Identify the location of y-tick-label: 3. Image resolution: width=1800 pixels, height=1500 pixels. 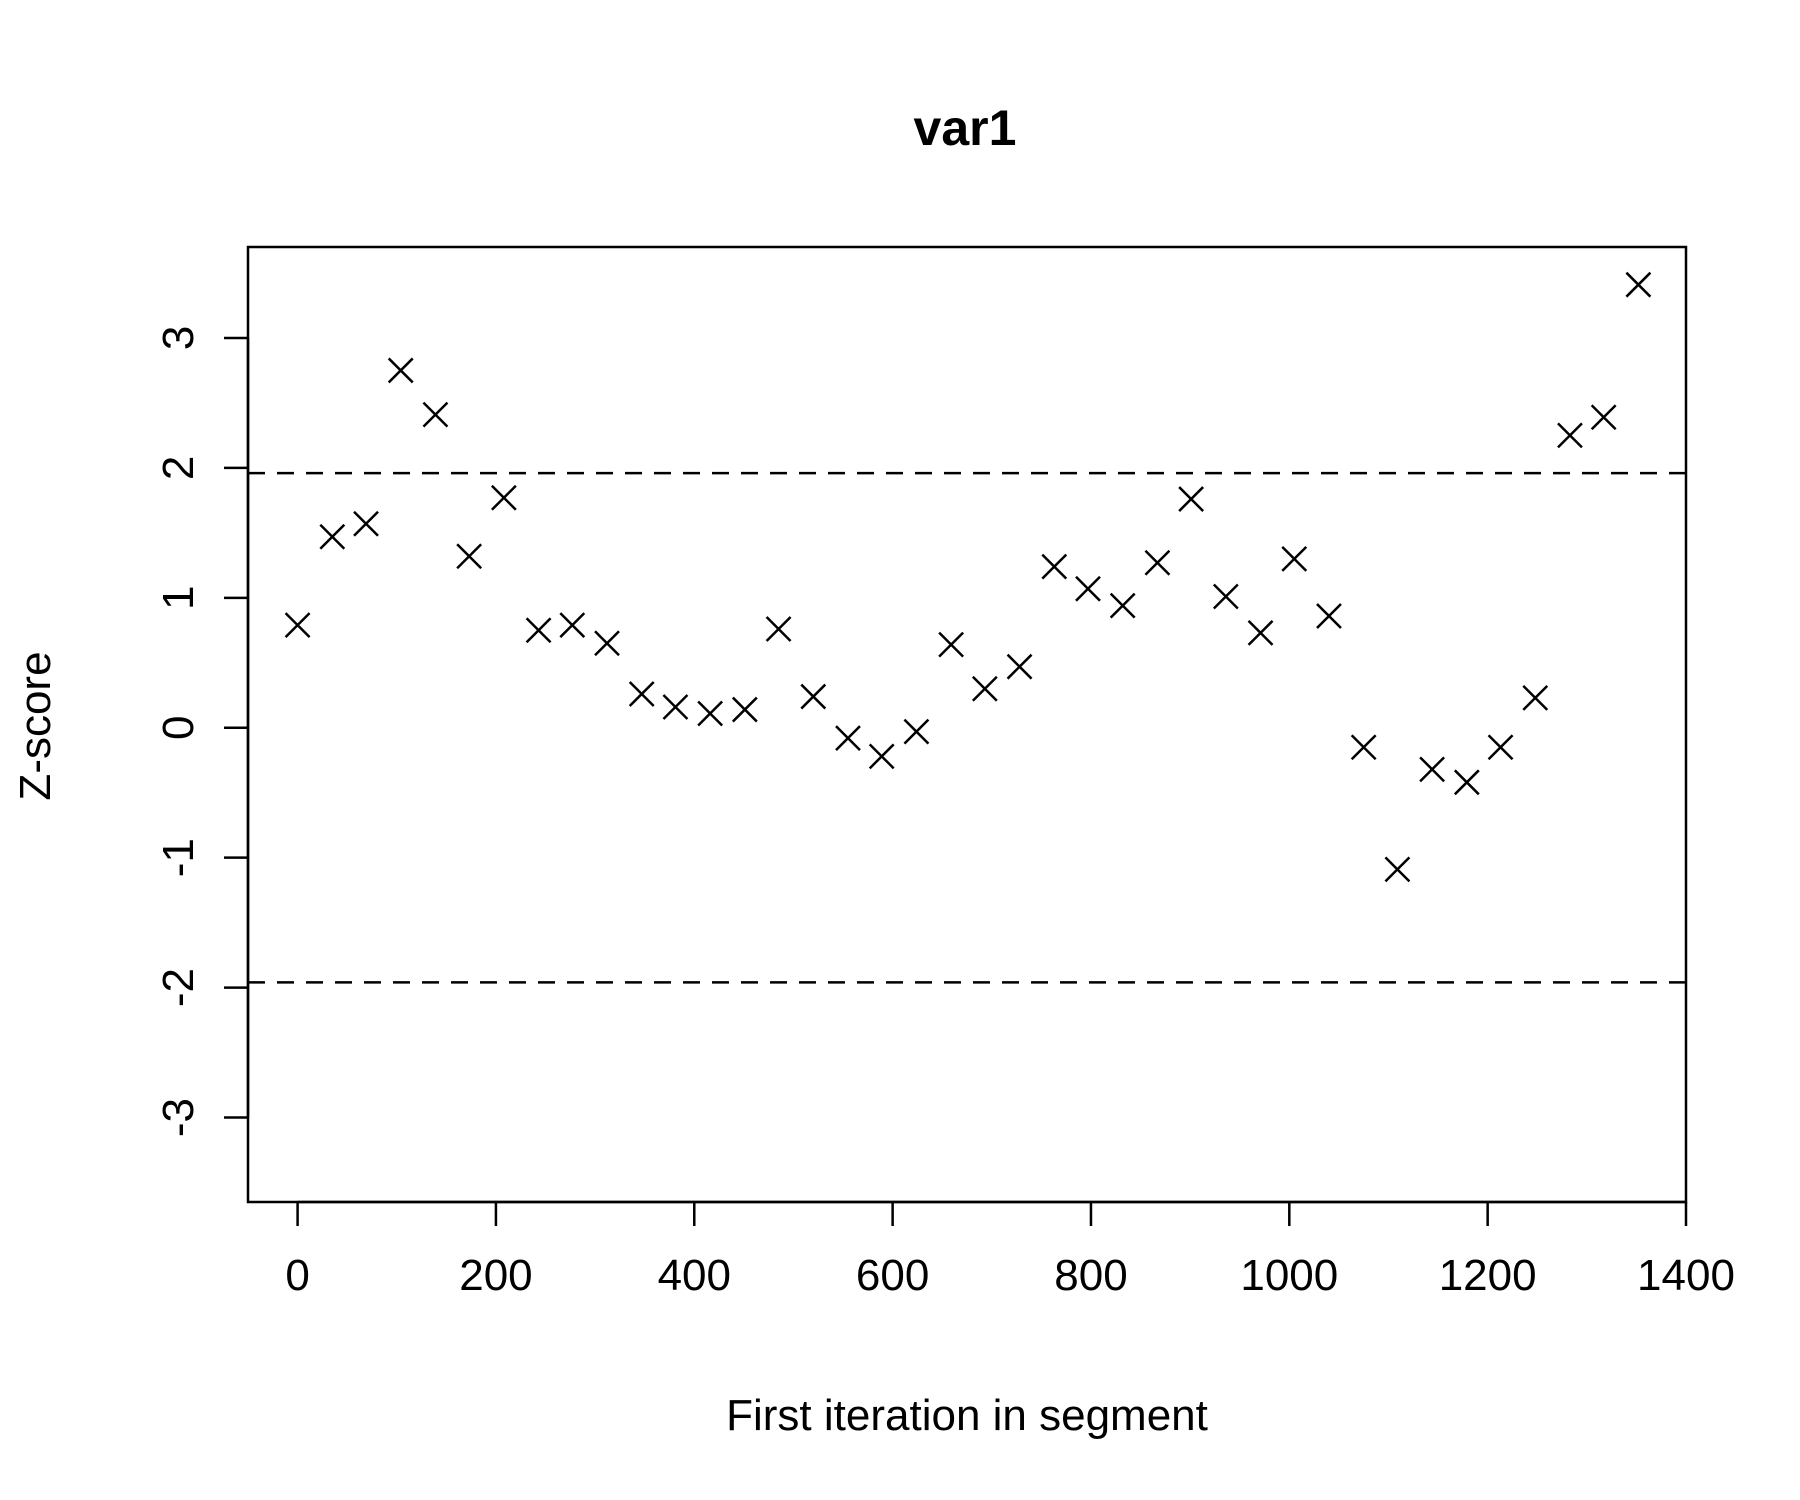
(178, 338).